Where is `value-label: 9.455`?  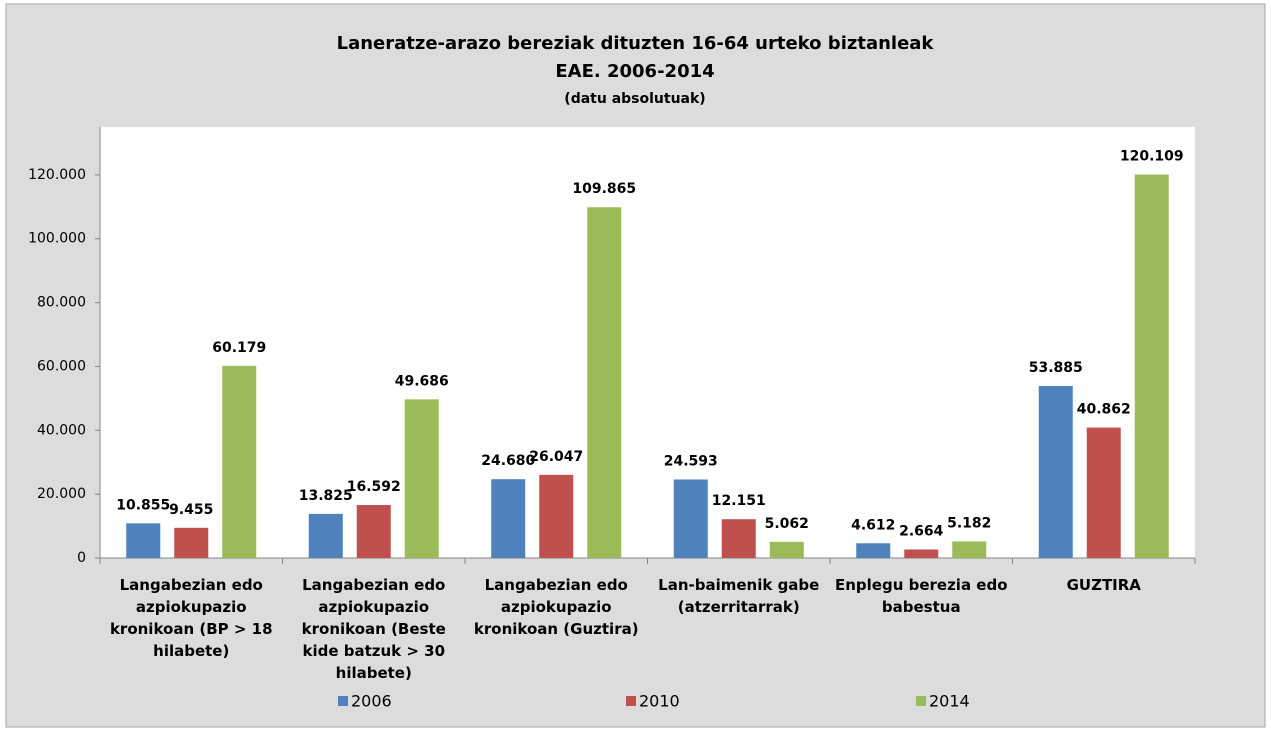 value-label: 9.455 is located at coordinates (191, 510).